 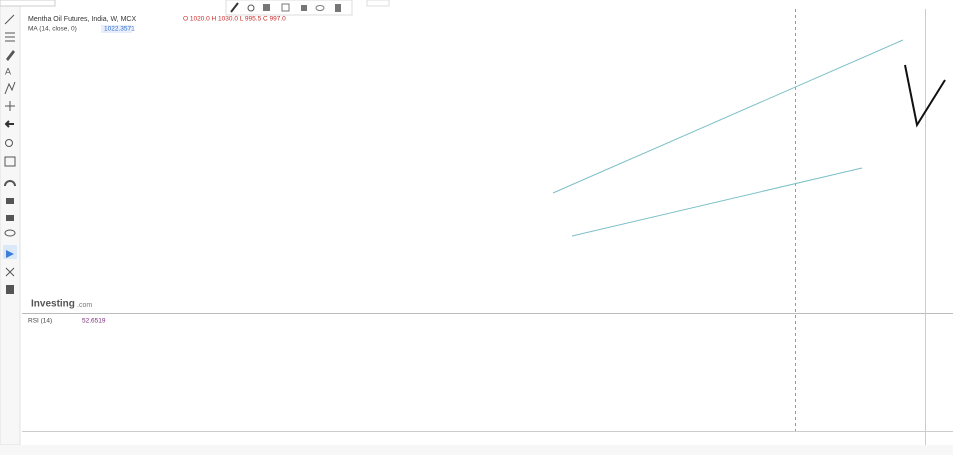 What do you see at coordinates (195, 8) in the screenshot?
I see `drawing-toolbar` at bounding box center [195, 8].